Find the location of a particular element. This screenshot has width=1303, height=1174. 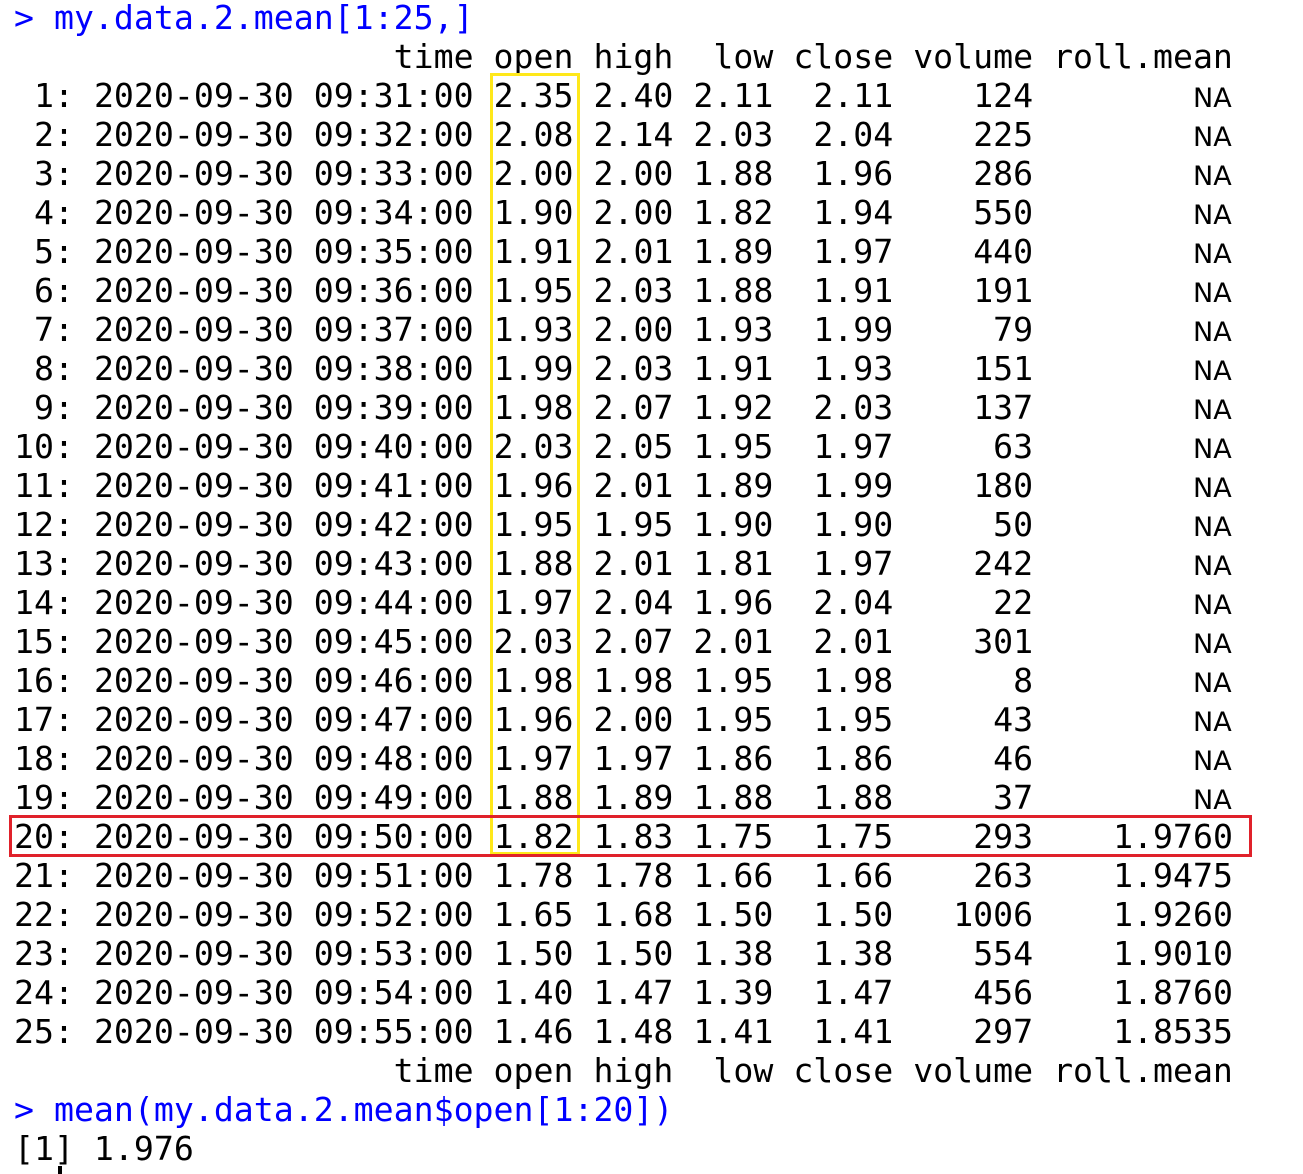

cell-high: 2.00 is located at coordinates (633, 719).